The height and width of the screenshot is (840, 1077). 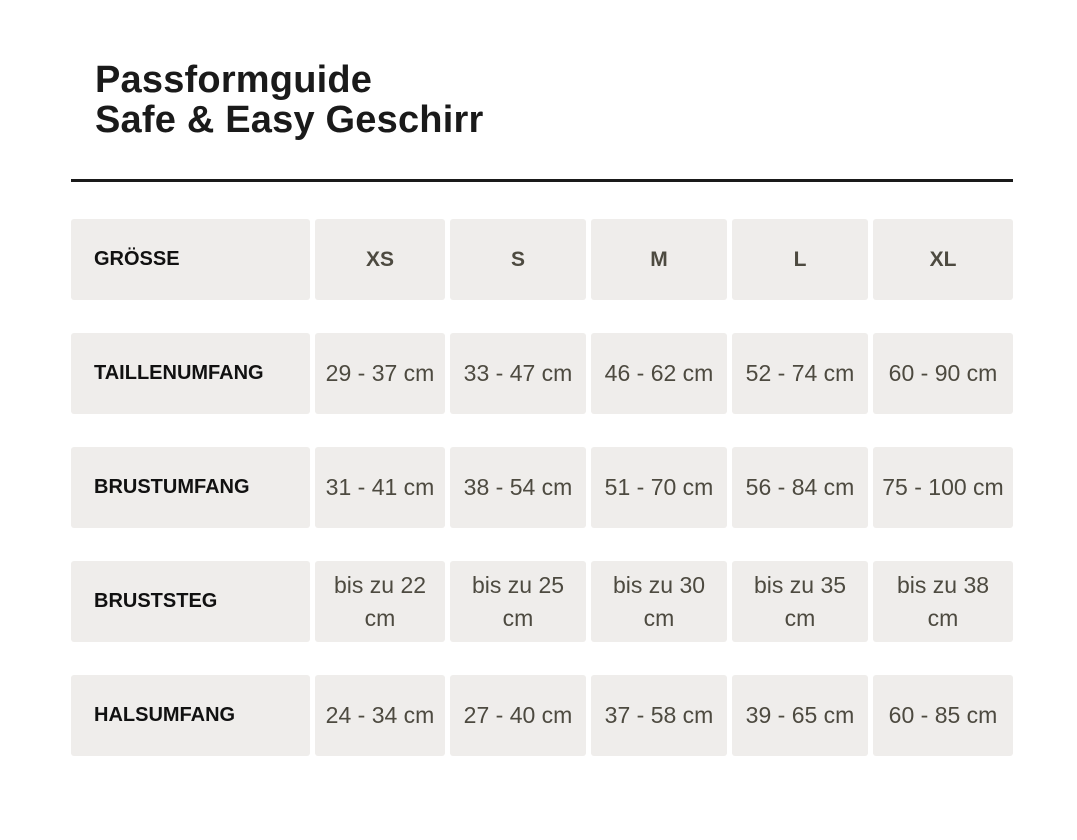 I want to click on value-cell-text: 29 - 37 cm, so click(x=380, y=373).